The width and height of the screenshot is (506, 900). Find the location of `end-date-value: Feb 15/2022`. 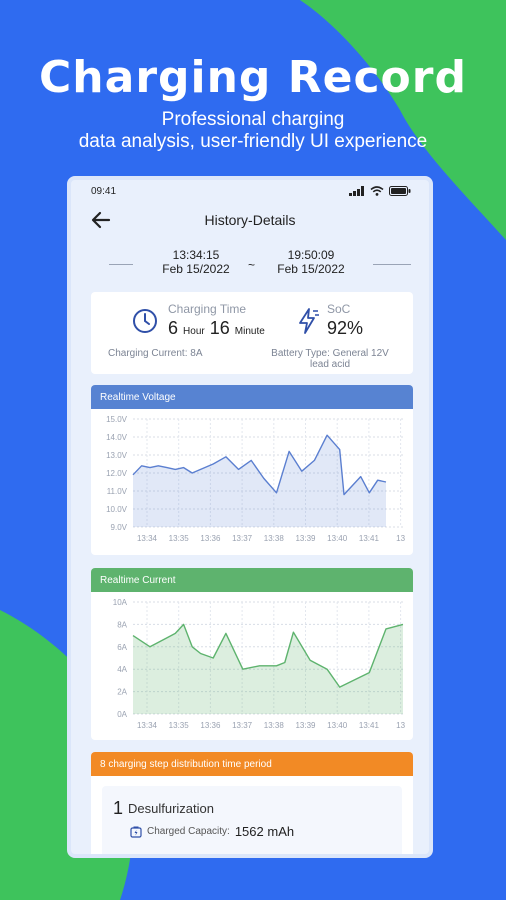

end-date-value: Feb 15/2022 is located at coordinates (311, 269).